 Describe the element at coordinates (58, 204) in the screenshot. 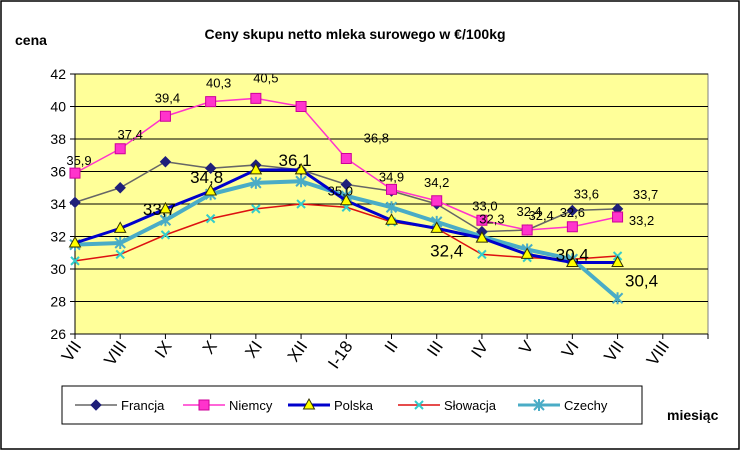

I see `y-tick-label: 34` at that location.